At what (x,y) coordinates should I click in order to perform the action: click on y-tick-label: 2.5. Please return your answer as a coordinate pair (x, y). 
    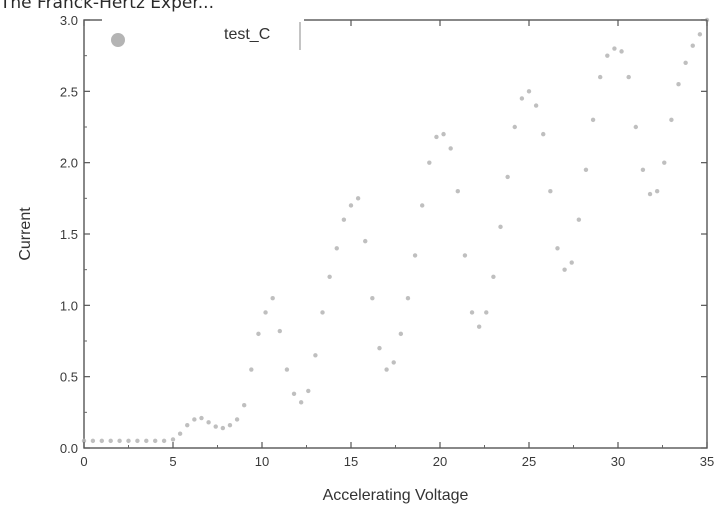
    Looking at the image, I should click on (69, 91).